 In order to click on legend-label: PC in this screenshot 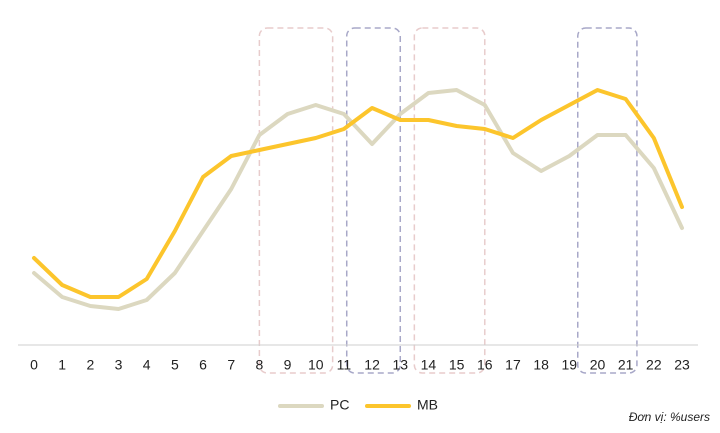, I will do `click(339, 405)`.